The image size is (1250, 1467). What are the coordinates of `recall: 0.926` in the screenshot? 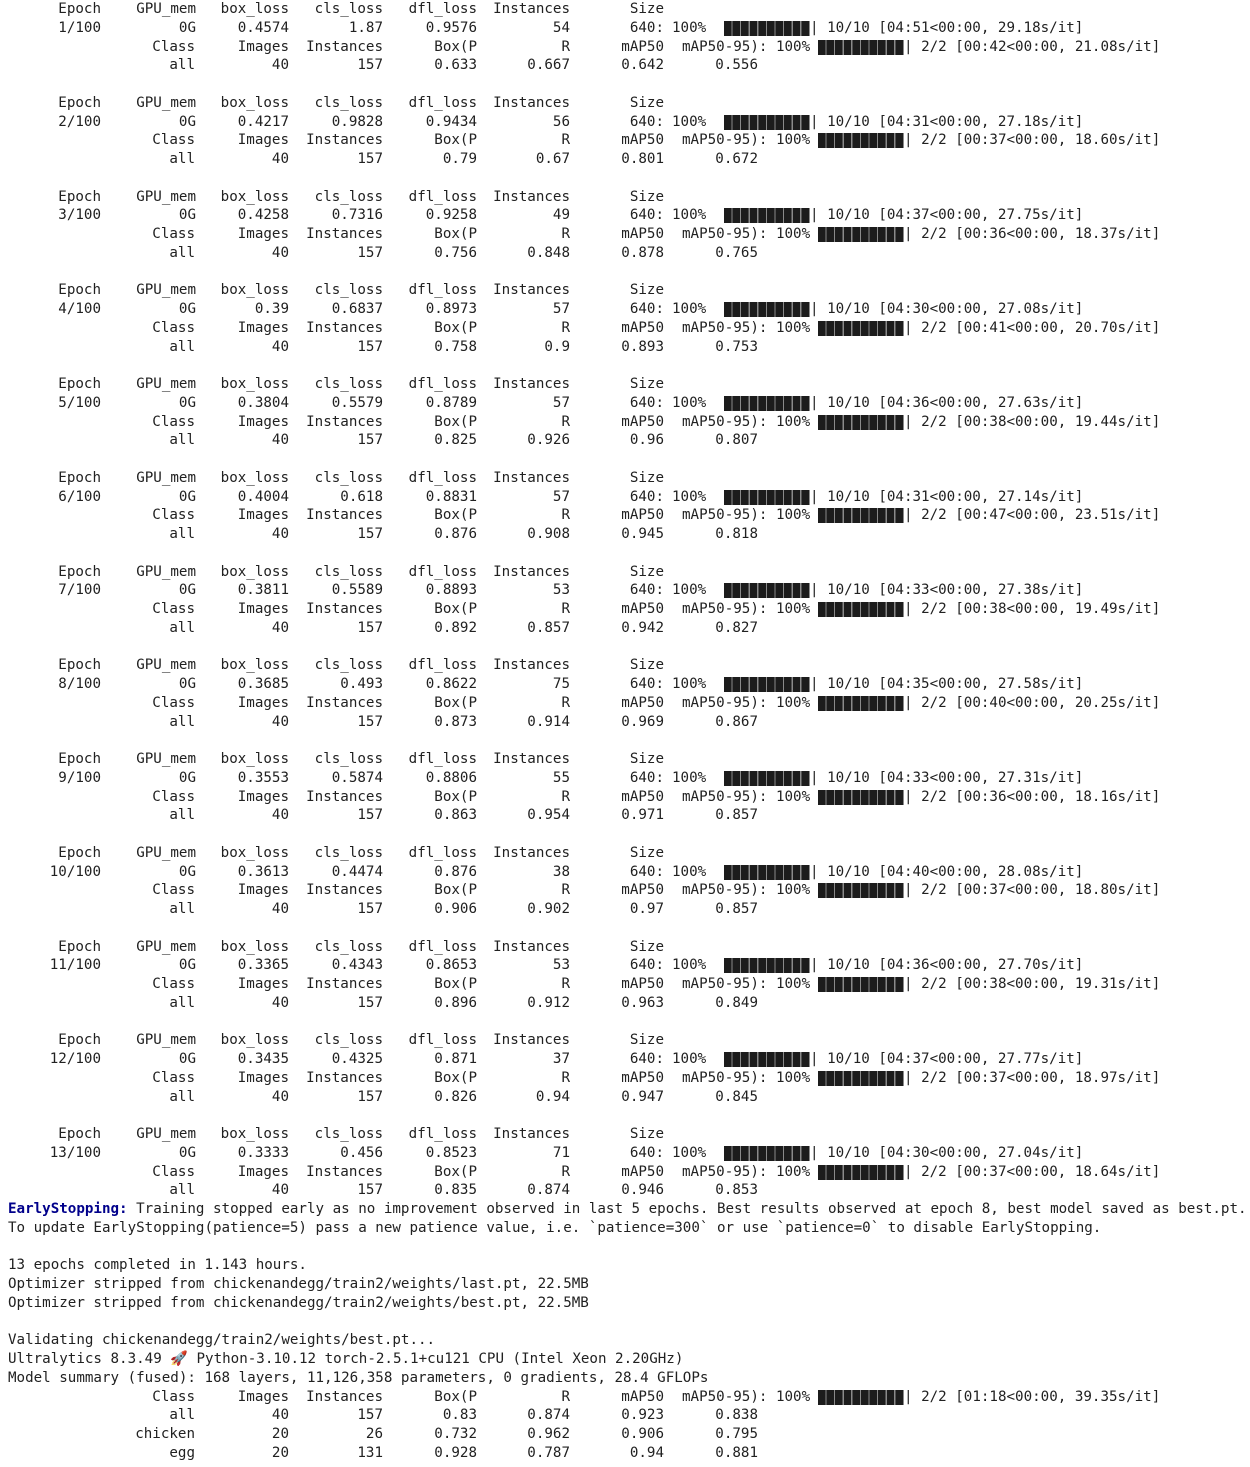 It's located at (548, 440).